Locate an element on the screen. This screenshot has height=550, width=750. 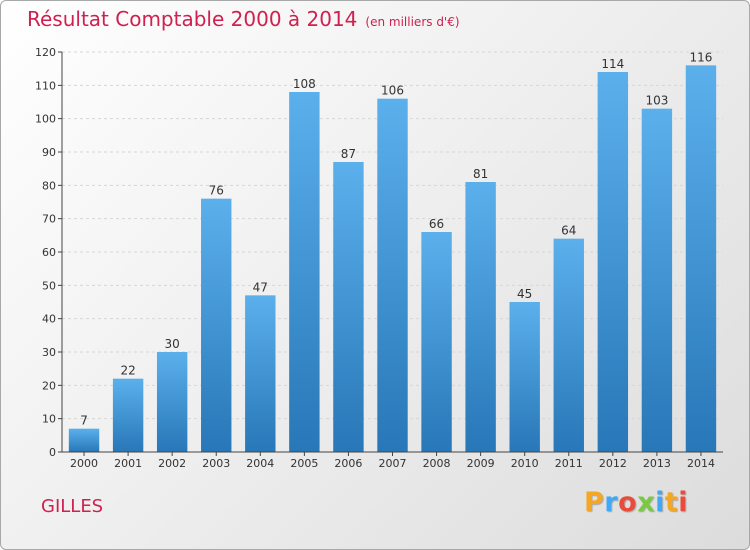
bar-2001 is located at coordinates (128, 415).